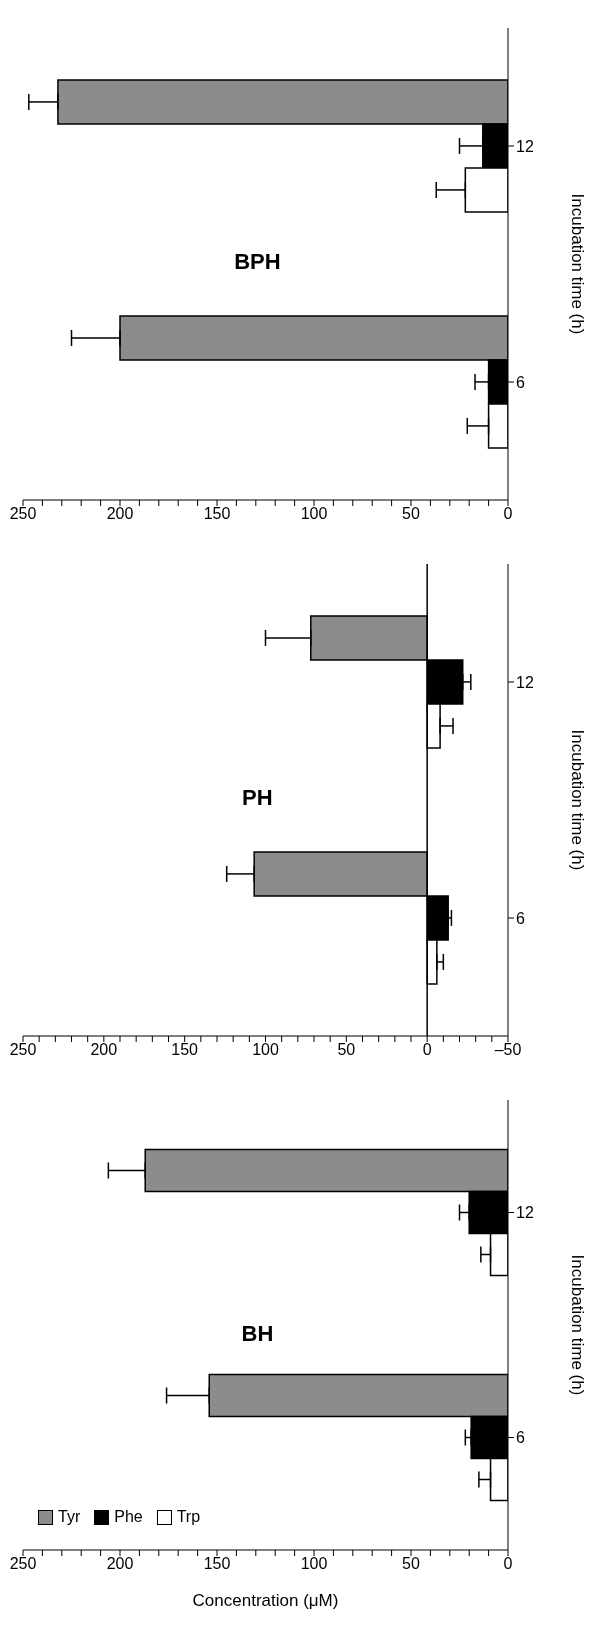 This screenshot has width=598, height=1628. Describe the element at coordinates (265, 1600) in the screenshot. I see `x-axis-title: Concentration (μM)` at that location.